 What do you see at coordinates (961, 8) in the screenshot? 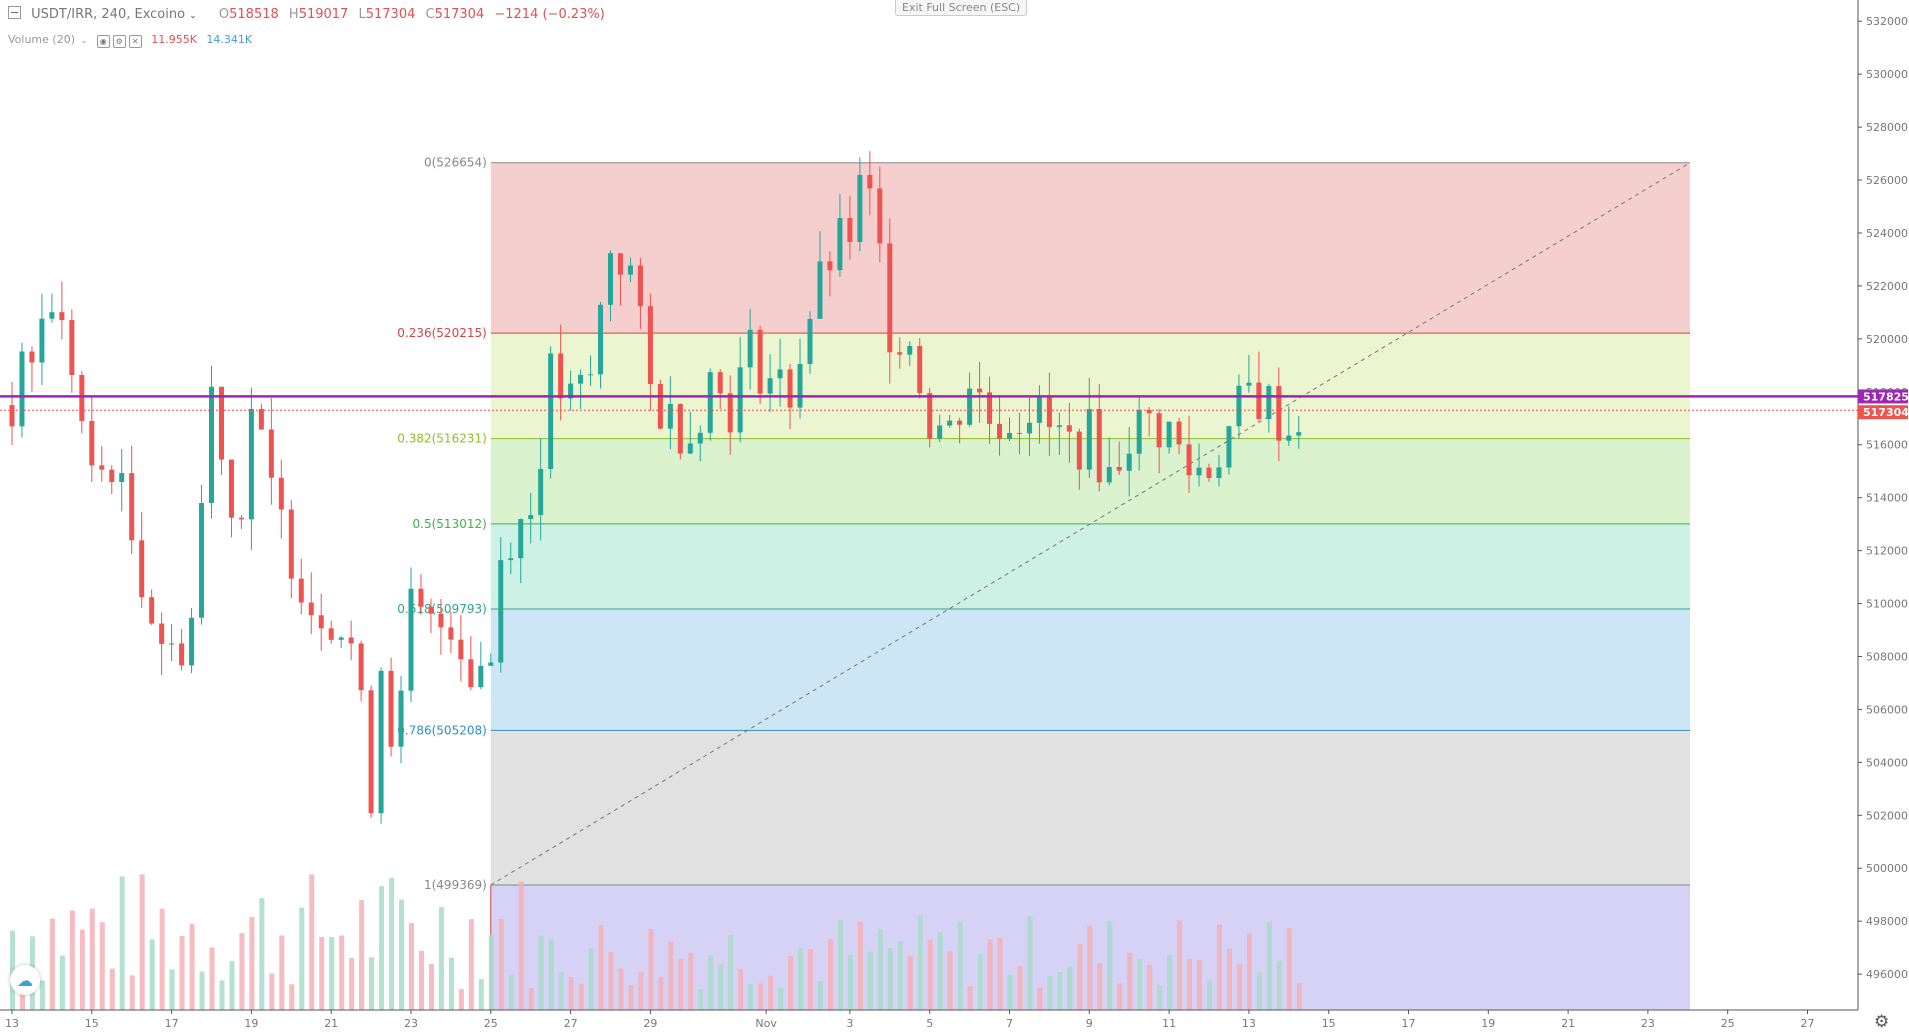
I see `exit-fullscreen-button: Exit Full Screen (ESC)` at bounding box center [961, 8].